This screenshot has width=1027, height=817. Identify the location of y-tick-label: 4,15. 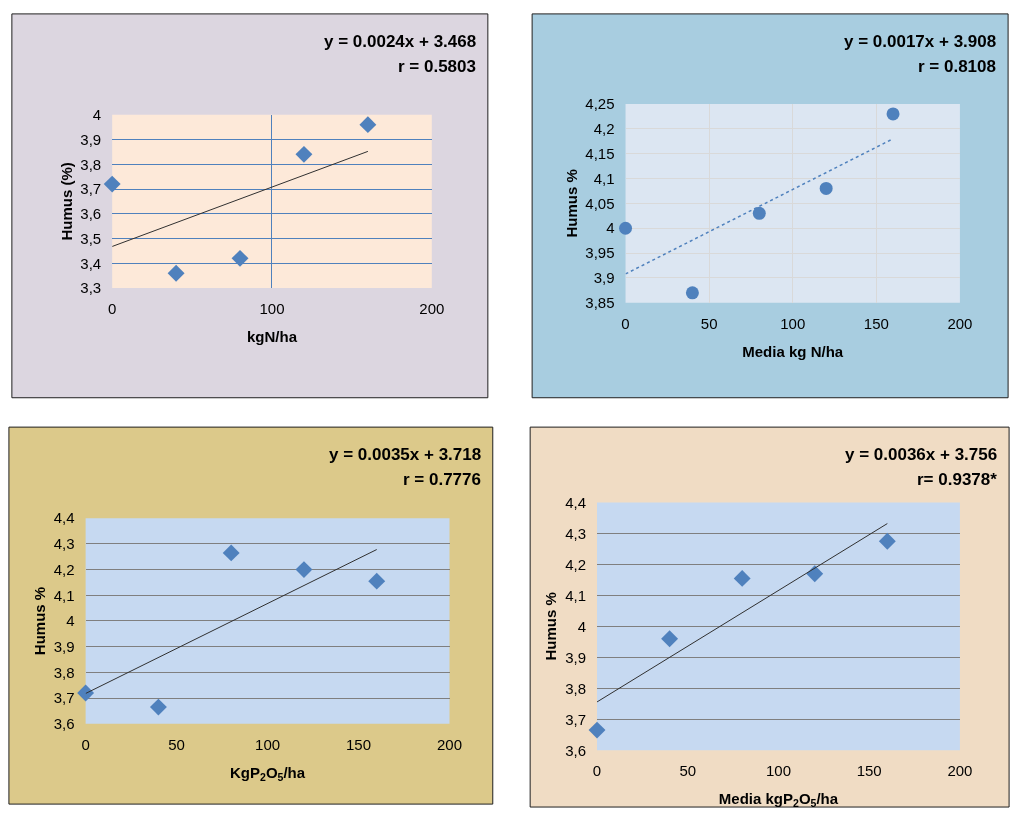
(600, 153).